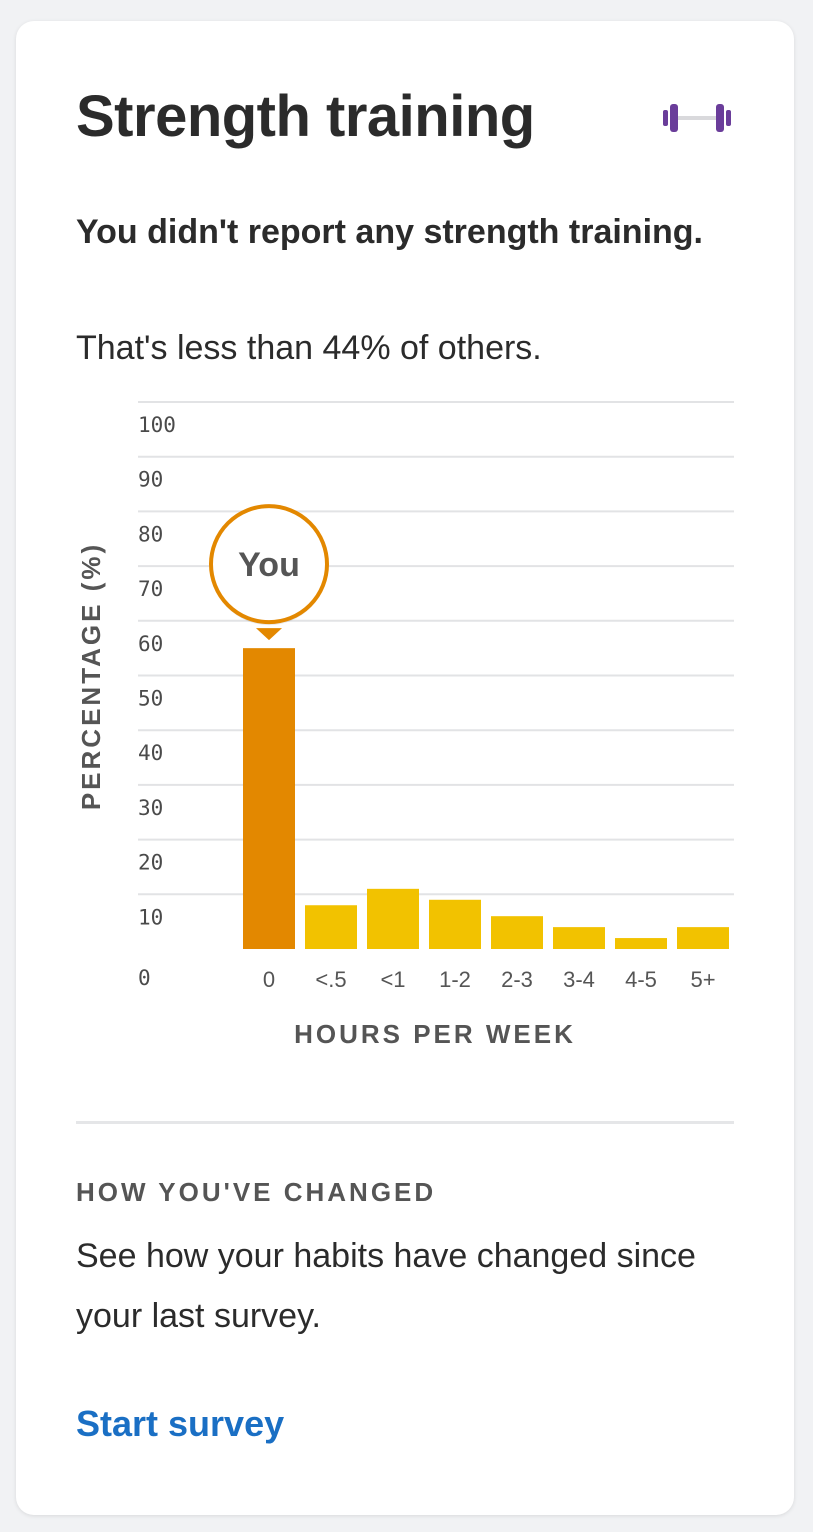 The width and height of the screenshot is (813, 1532). What do you see at coordinates (309, 348) in the screenshot?
I see `comparison-text: That's less than 44% of others.` at bounding box center [309, 348].